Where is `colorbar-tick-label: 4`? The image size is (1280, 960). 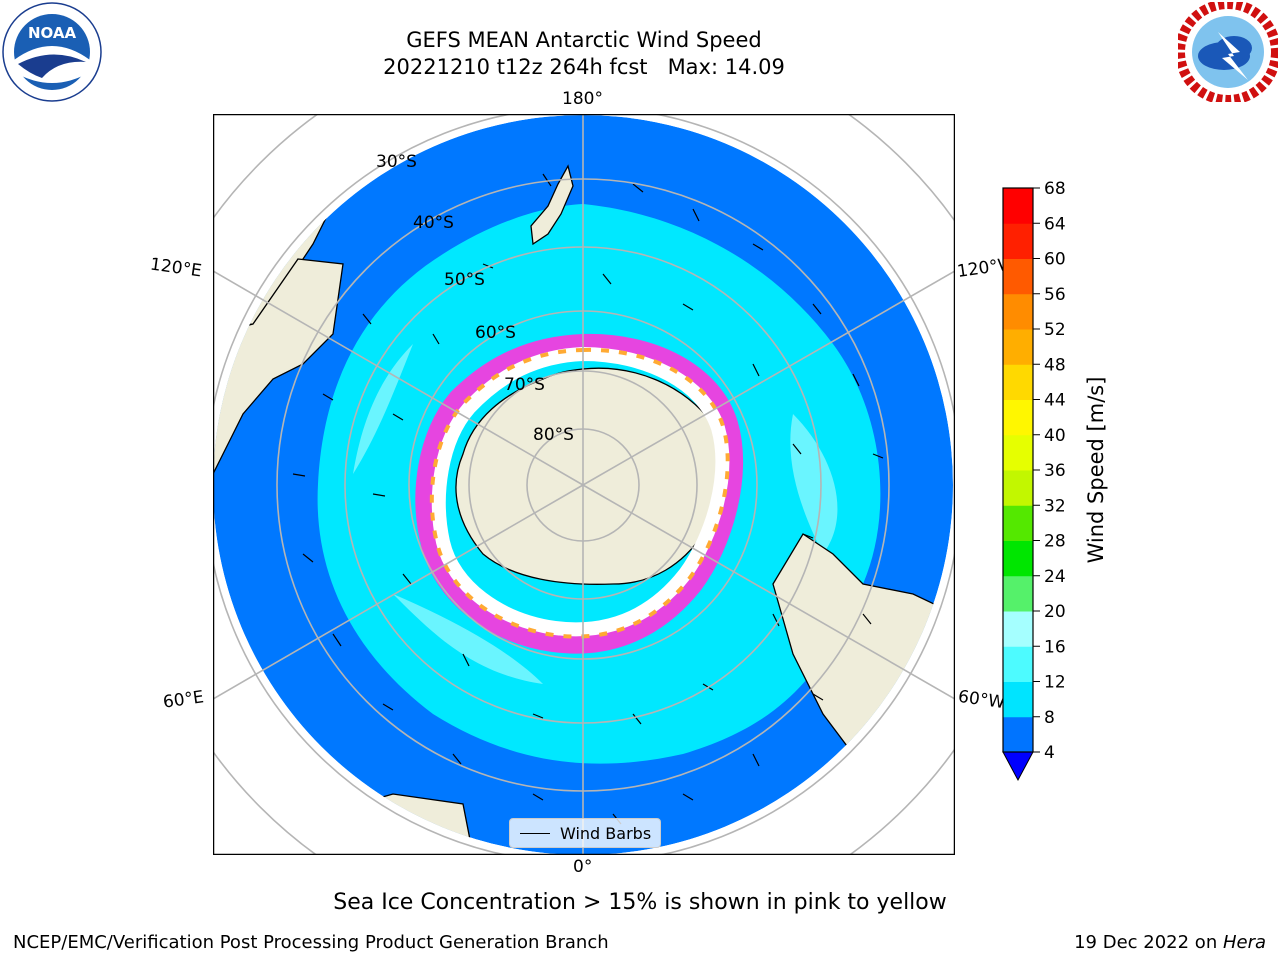
colorbar-tick-label: 4 is located at coordinates (1049, 753).